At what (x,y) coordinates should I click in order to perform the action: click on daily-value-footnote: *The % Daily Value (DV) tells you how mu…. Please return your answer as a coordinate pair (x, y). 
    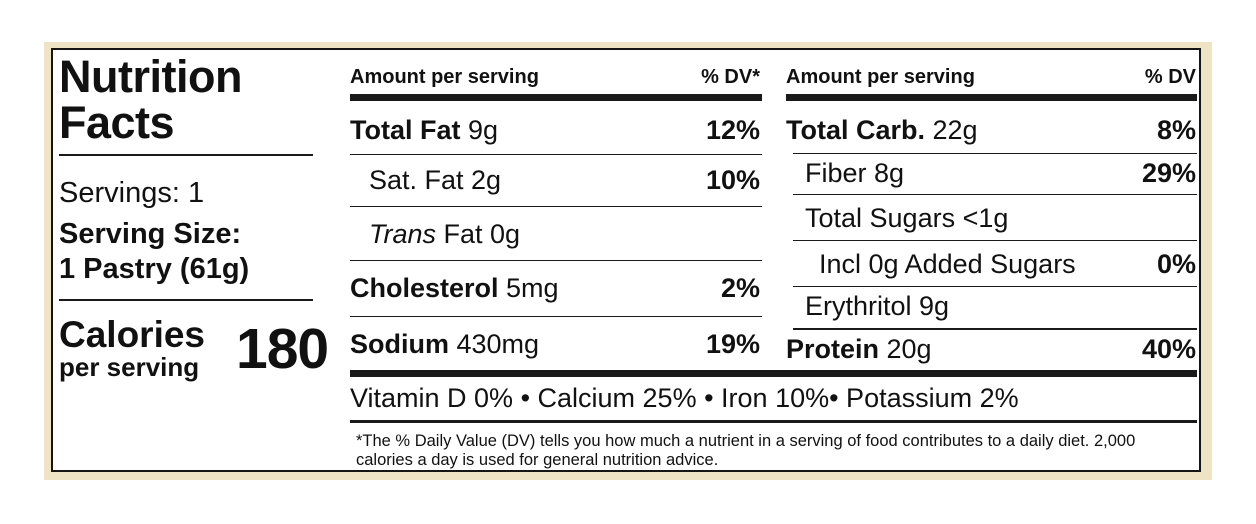
    Looking at the image, I should click on (746, 450).